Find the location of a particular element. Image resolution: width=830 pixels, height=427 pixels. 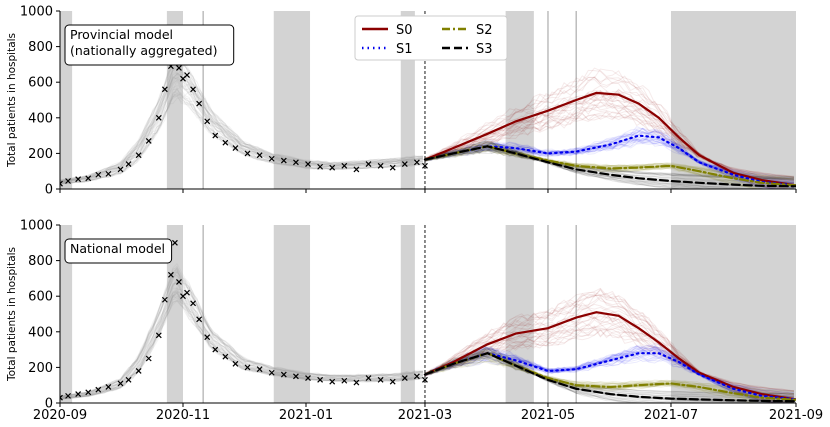

y-axis-label: Total patients in hospitals is located at coordinates (12, 100).